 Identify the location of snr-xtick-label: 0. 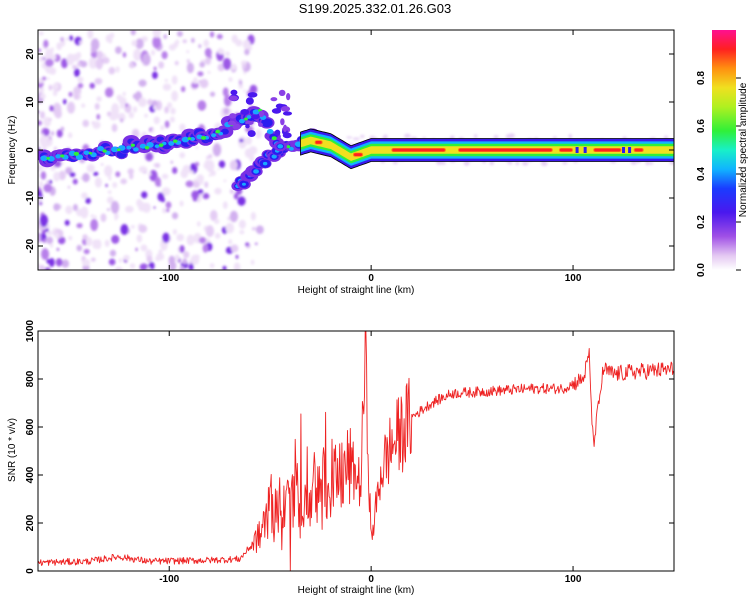
(371, 579).